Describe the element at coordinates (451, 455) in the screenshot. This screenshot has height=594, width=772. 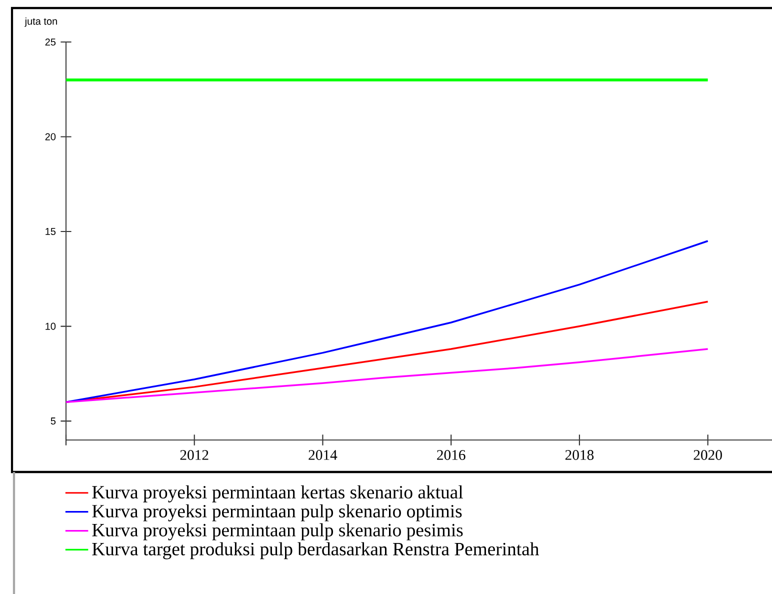
I see `x-tick-label: 2016` at that location.